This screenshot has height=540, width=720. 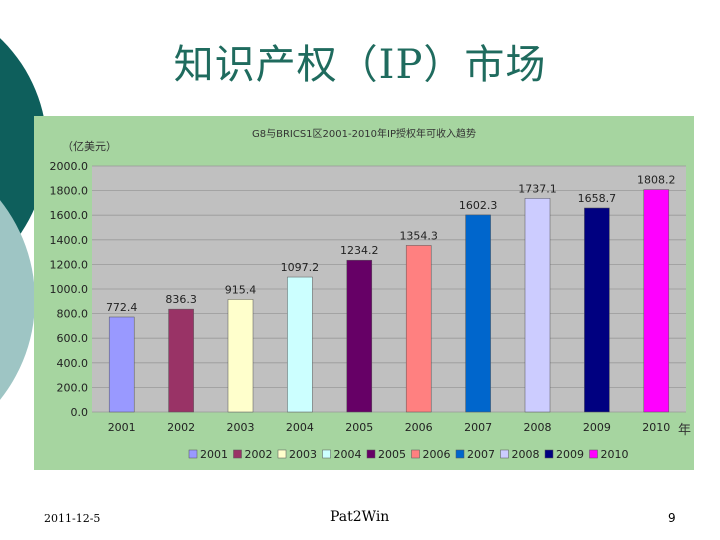 I want to click on legend-swatch-2005, so click(x=371, y=454).